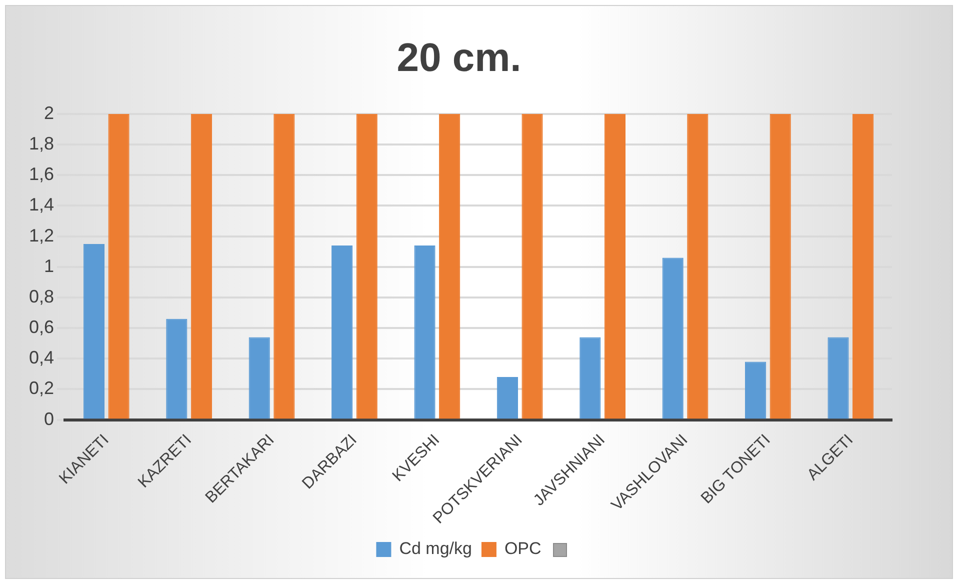 Image resolution: width=960 pixels, height=583 pixels. What do you see at coordinates (41, 235) in the screenshot?
I see `y-tick-label: 1,2` at bounding box center [41, 235].